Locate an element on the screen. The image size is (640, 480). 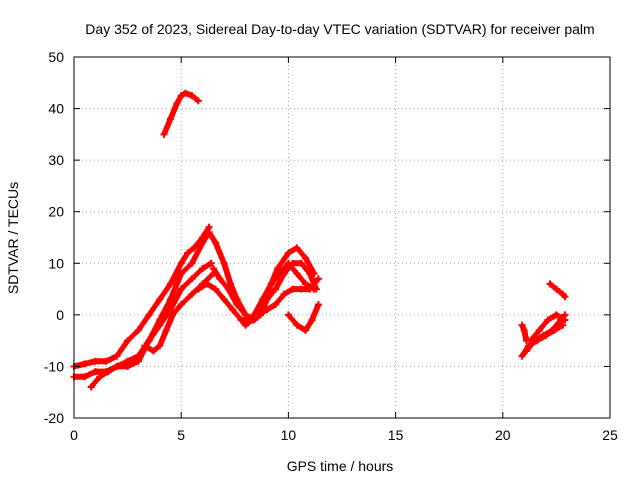
series-trail is located at coordinates (303, 318).